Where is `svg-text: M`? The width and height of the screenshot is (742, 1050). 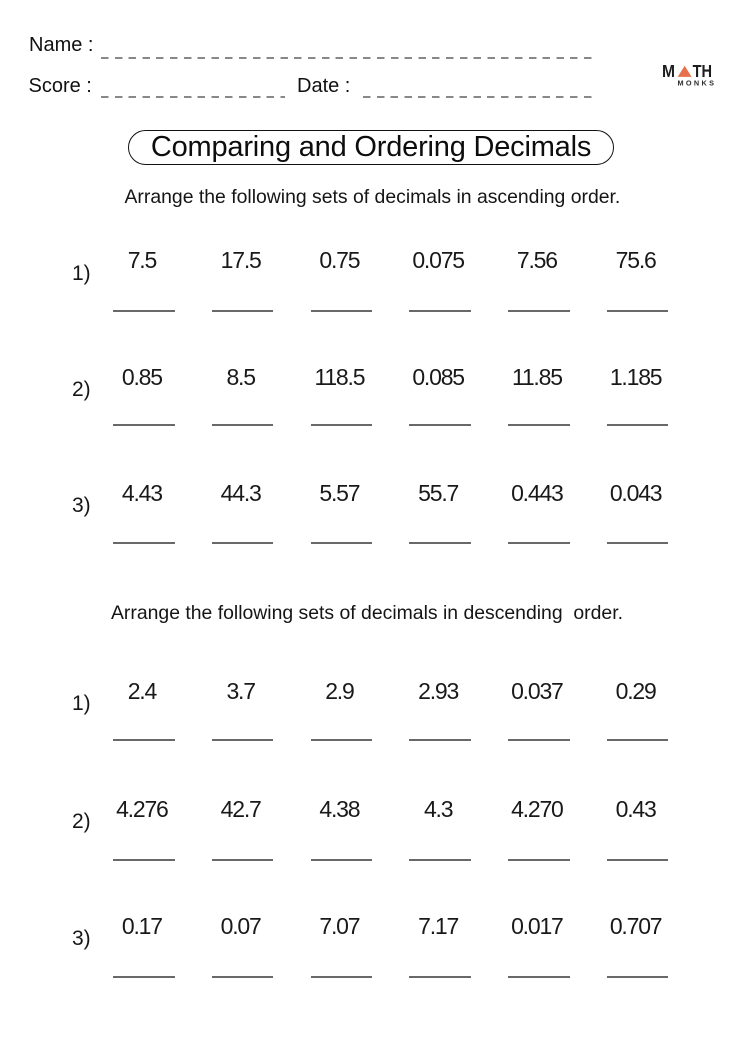 svg-text: M is located at coordinates (668, 73).